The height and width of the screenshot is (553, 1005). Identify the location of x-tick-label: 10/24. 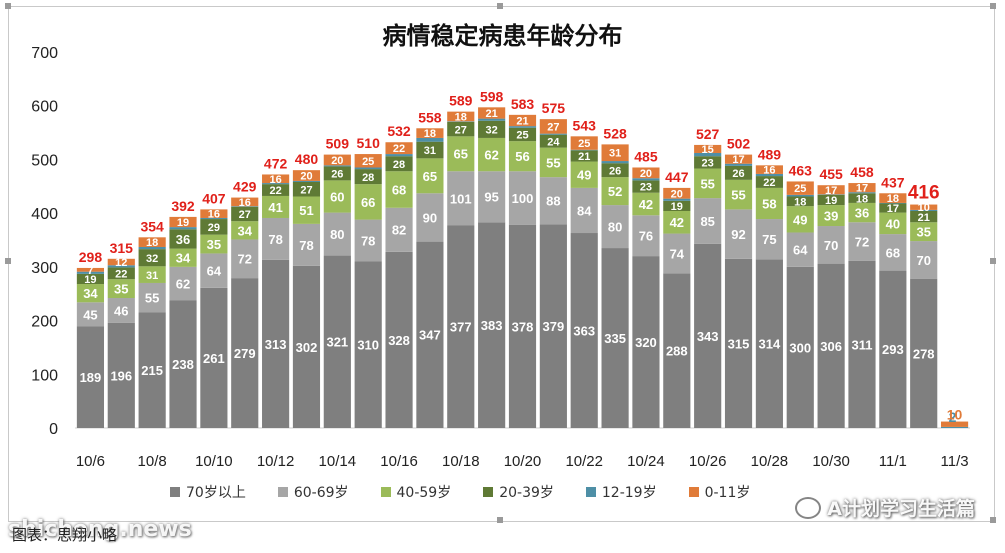
(646, 461).